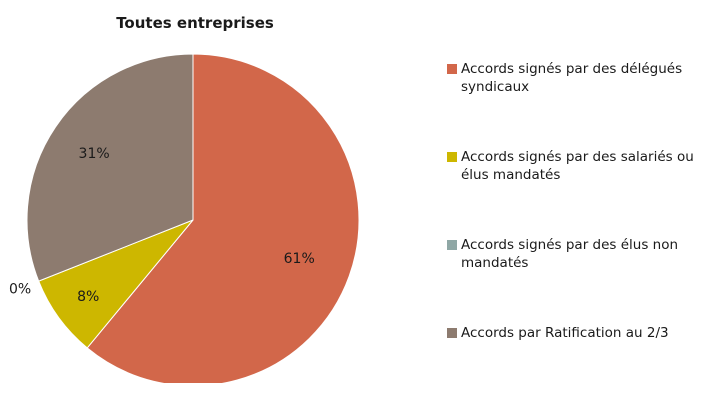  What do you see at coordinates (94, 154) in the screenshot?
I see `slice-data-label: 31%` at bounding box center [94, 154].